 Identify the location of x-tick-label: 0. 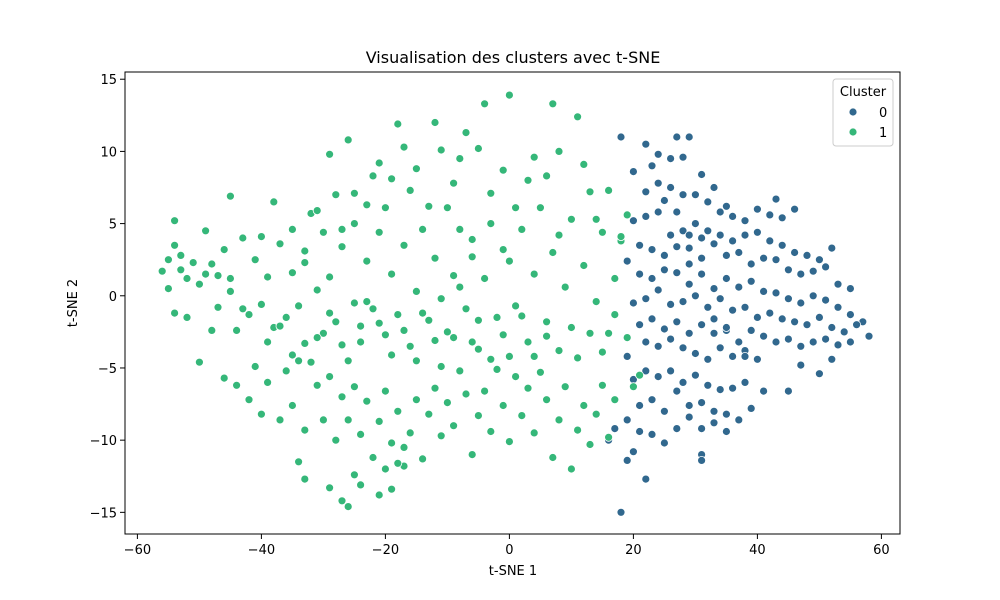
(509, 550).